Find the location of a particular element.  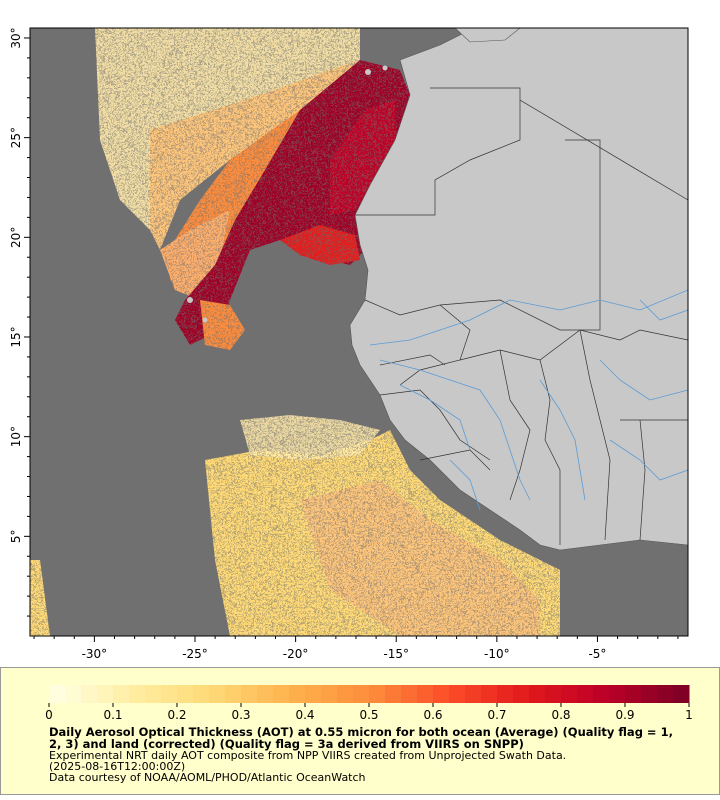

y-axis: 30° 25° 20° 15° 10° 5° is located at coordinates (19, 322).